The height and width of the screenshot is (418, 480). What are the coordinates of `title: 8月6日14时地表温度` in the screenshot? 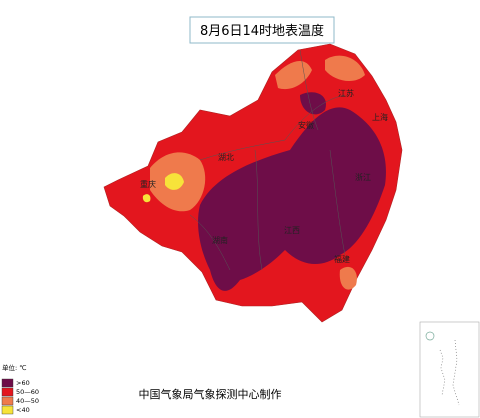 It's located at (262, 31).